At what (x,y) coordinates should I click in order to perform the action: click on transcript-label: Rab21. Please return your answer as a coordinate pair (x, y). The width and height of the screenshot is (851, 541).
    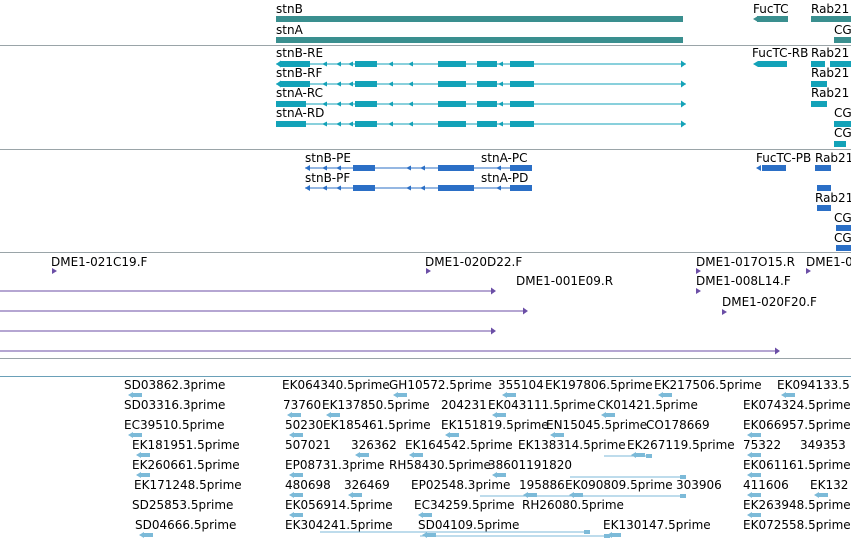
    Looking at the image, I should click on (830, 73).